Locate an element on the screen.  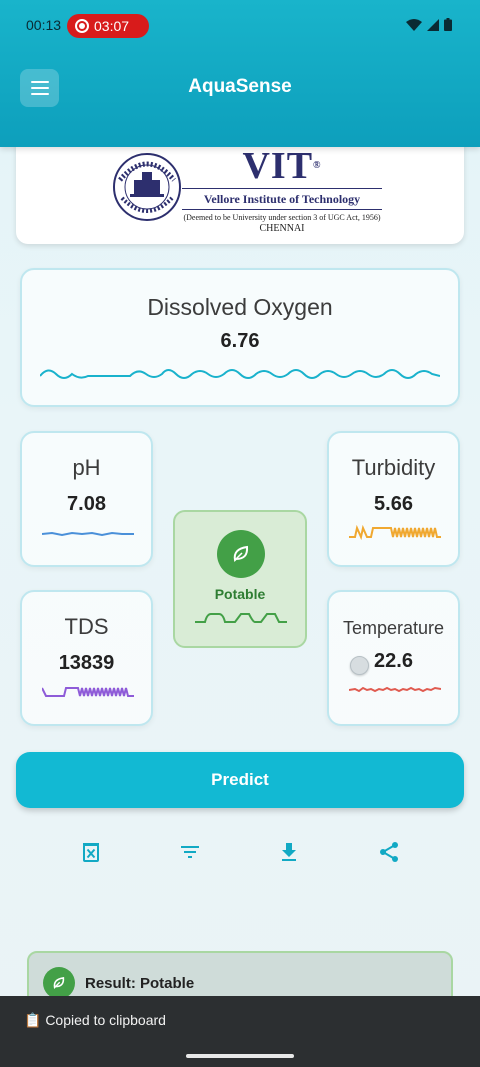
tds-value: 13839 is located at coordinates (86, 663).